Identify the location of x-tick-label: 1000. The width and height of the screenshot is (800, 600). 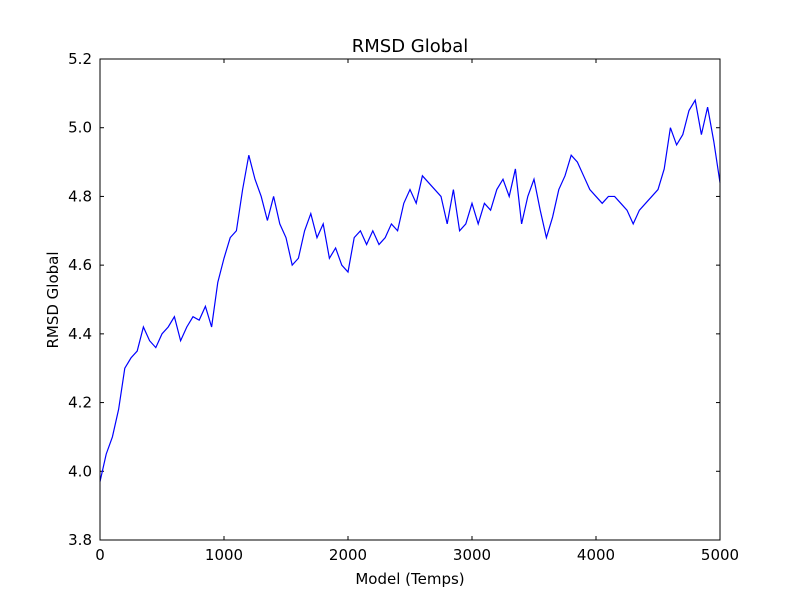
(224, 555).